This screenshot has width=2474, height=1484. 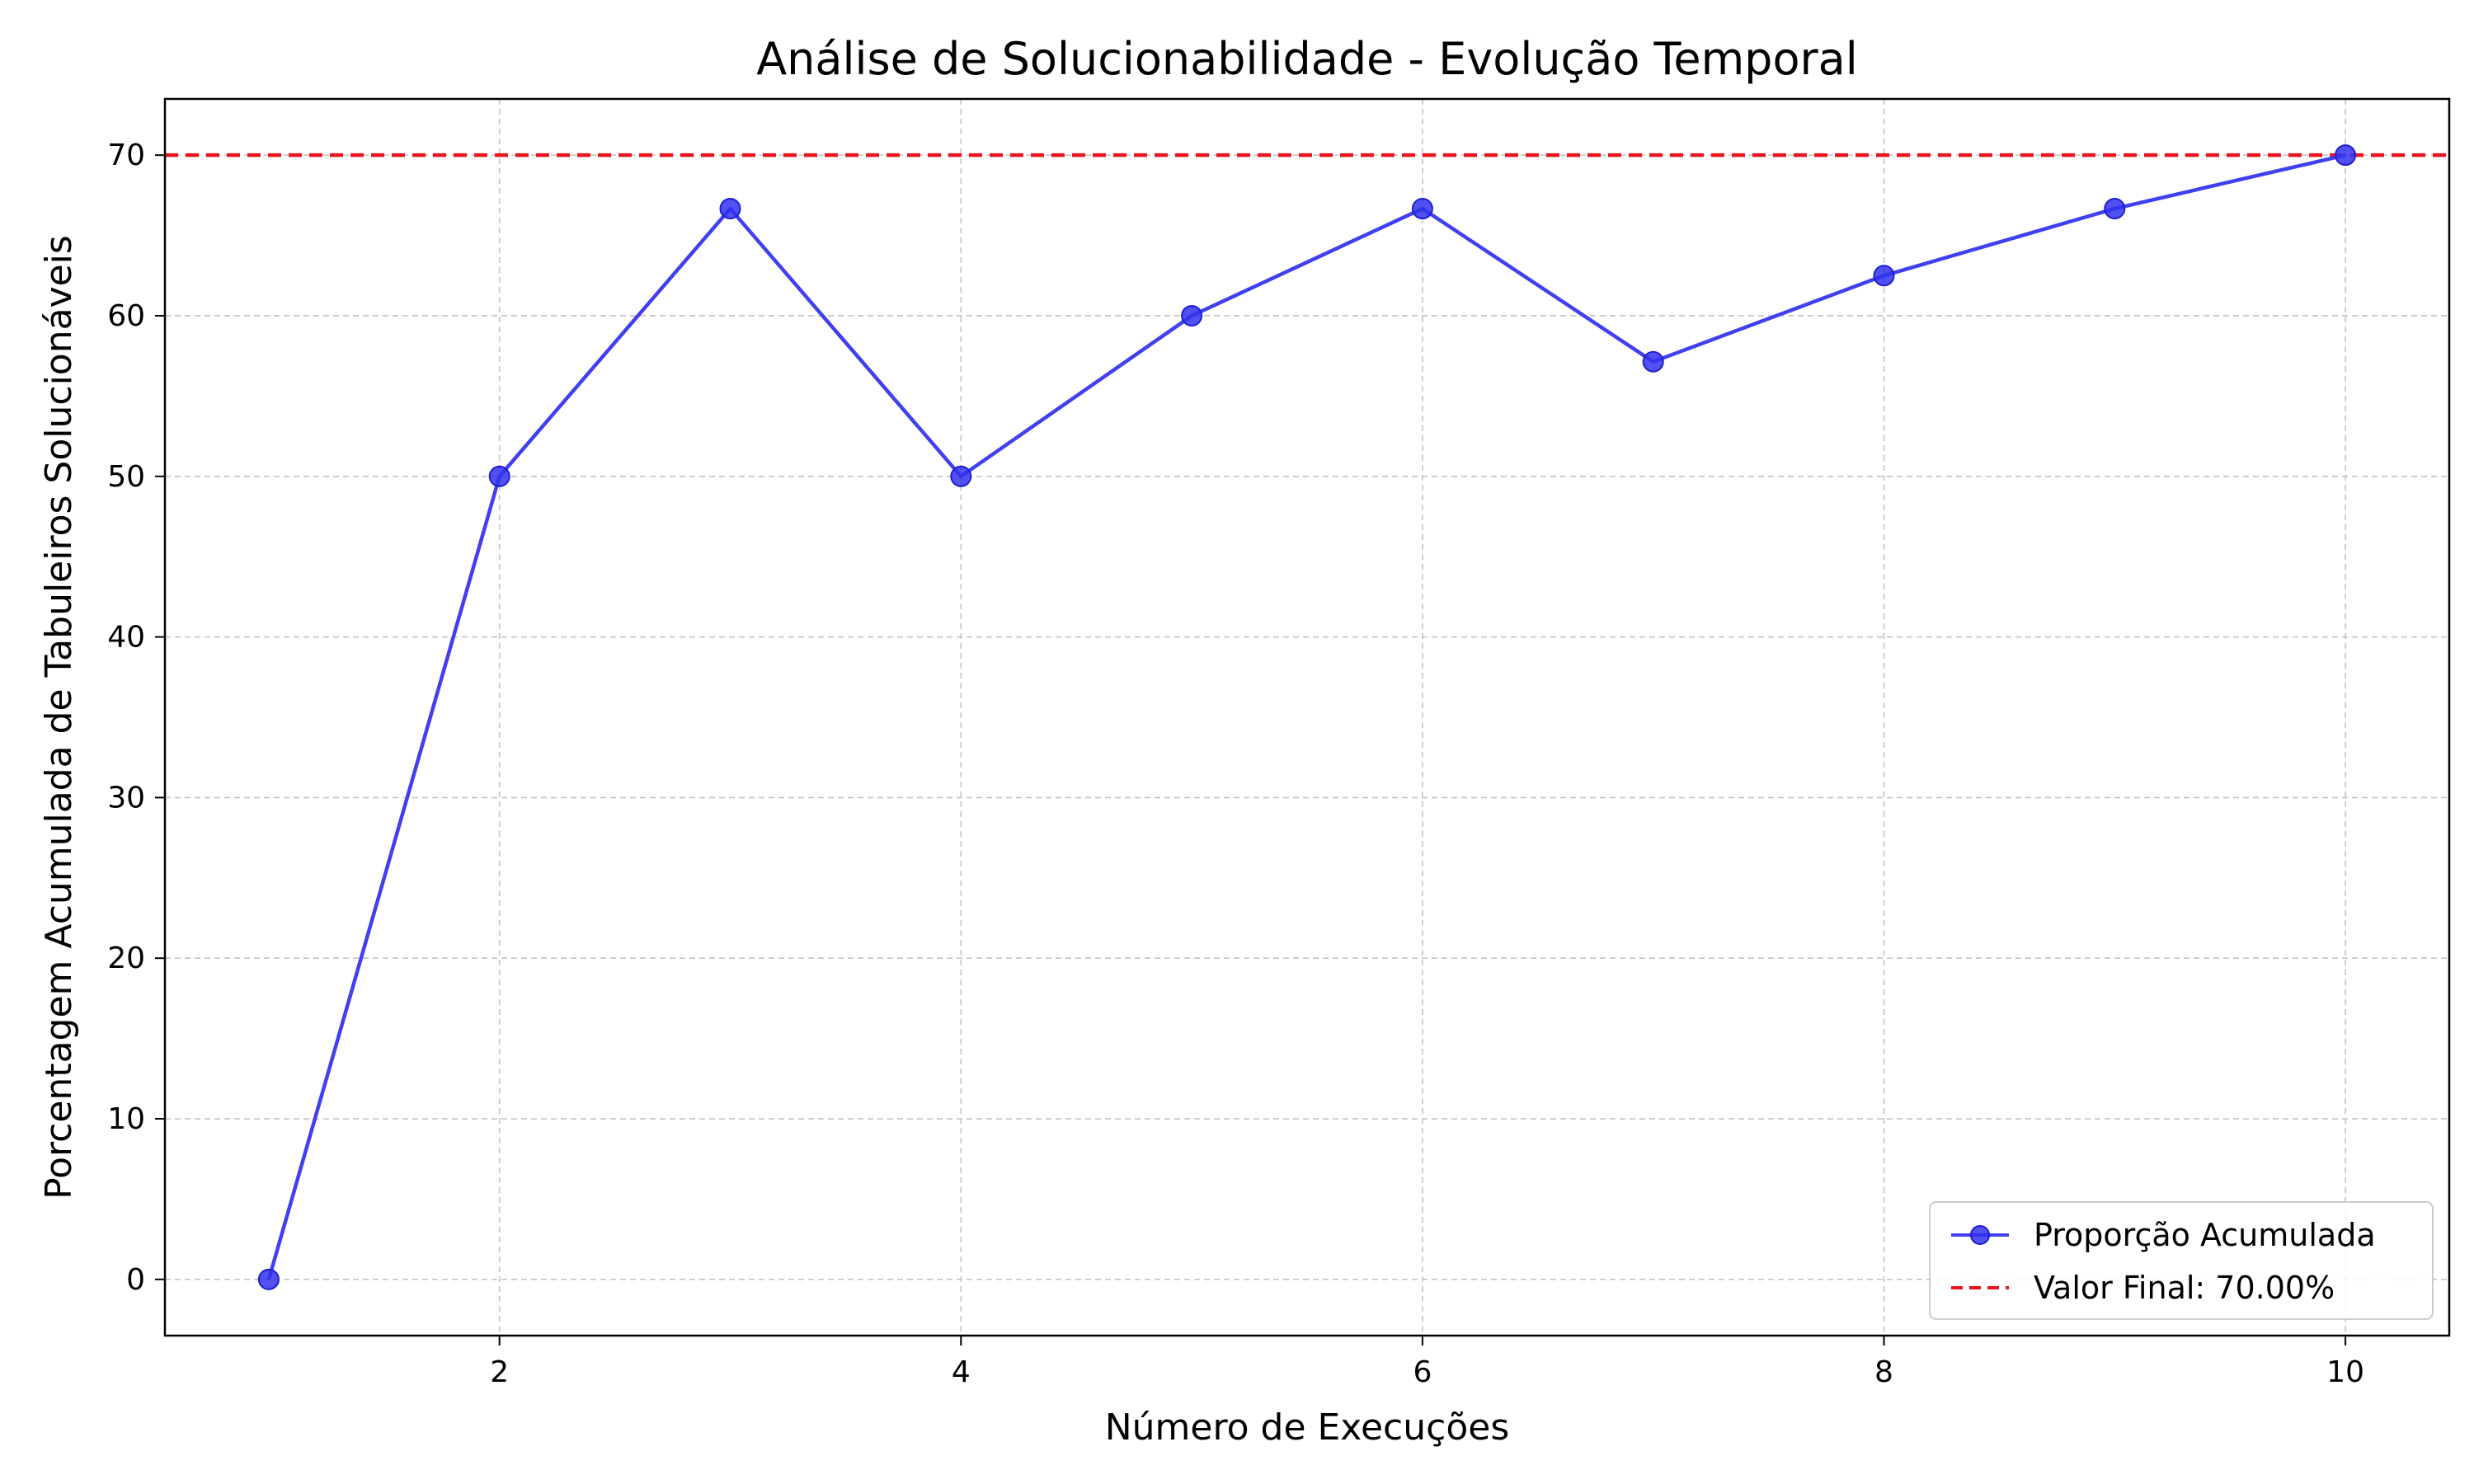 I want to click on legend-reference-label: Valor Final: 70.00%, so click(x=2184, y=1288).